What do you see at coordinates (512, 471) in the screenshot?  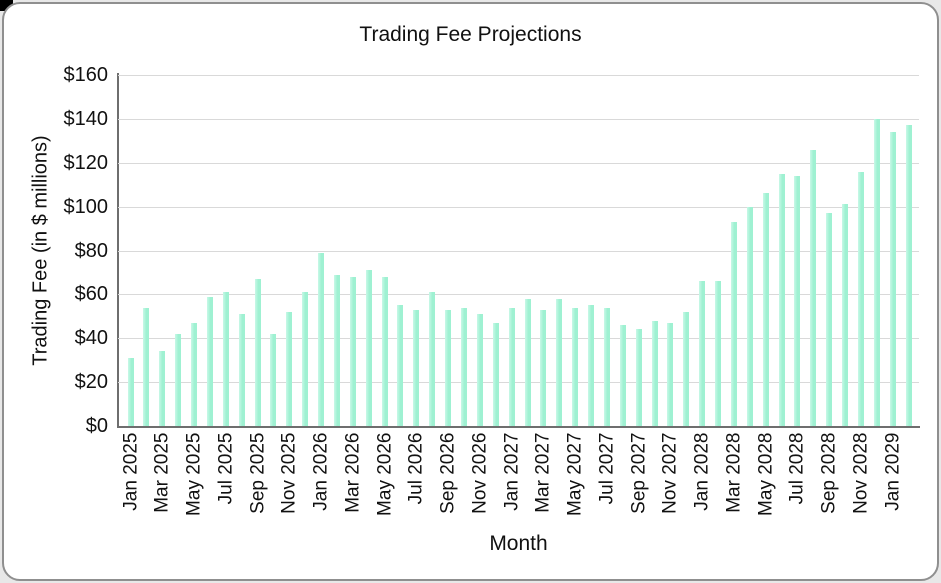 I see `x-tick-label: Jan 2027` at bounding box center [512, 471].